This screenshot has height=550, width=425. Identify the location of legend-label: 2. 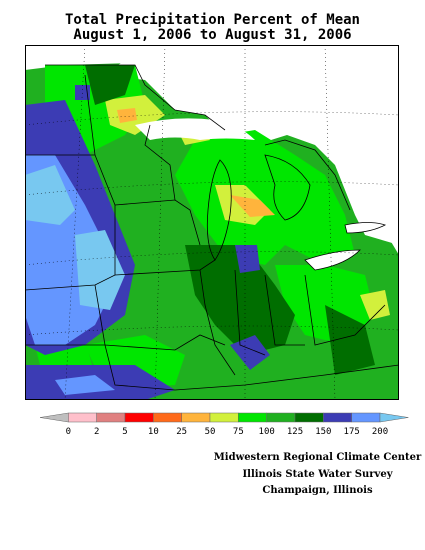
(96, 432).